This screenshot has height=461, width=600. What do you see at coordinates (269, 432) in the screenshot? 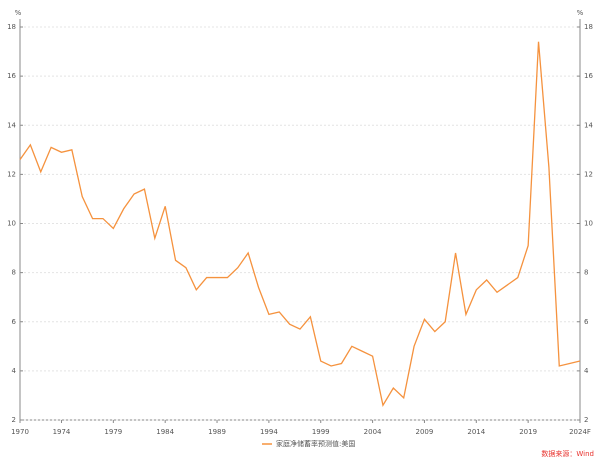
I see `x-tick-label: 1994` at bounding box center [269, 432].